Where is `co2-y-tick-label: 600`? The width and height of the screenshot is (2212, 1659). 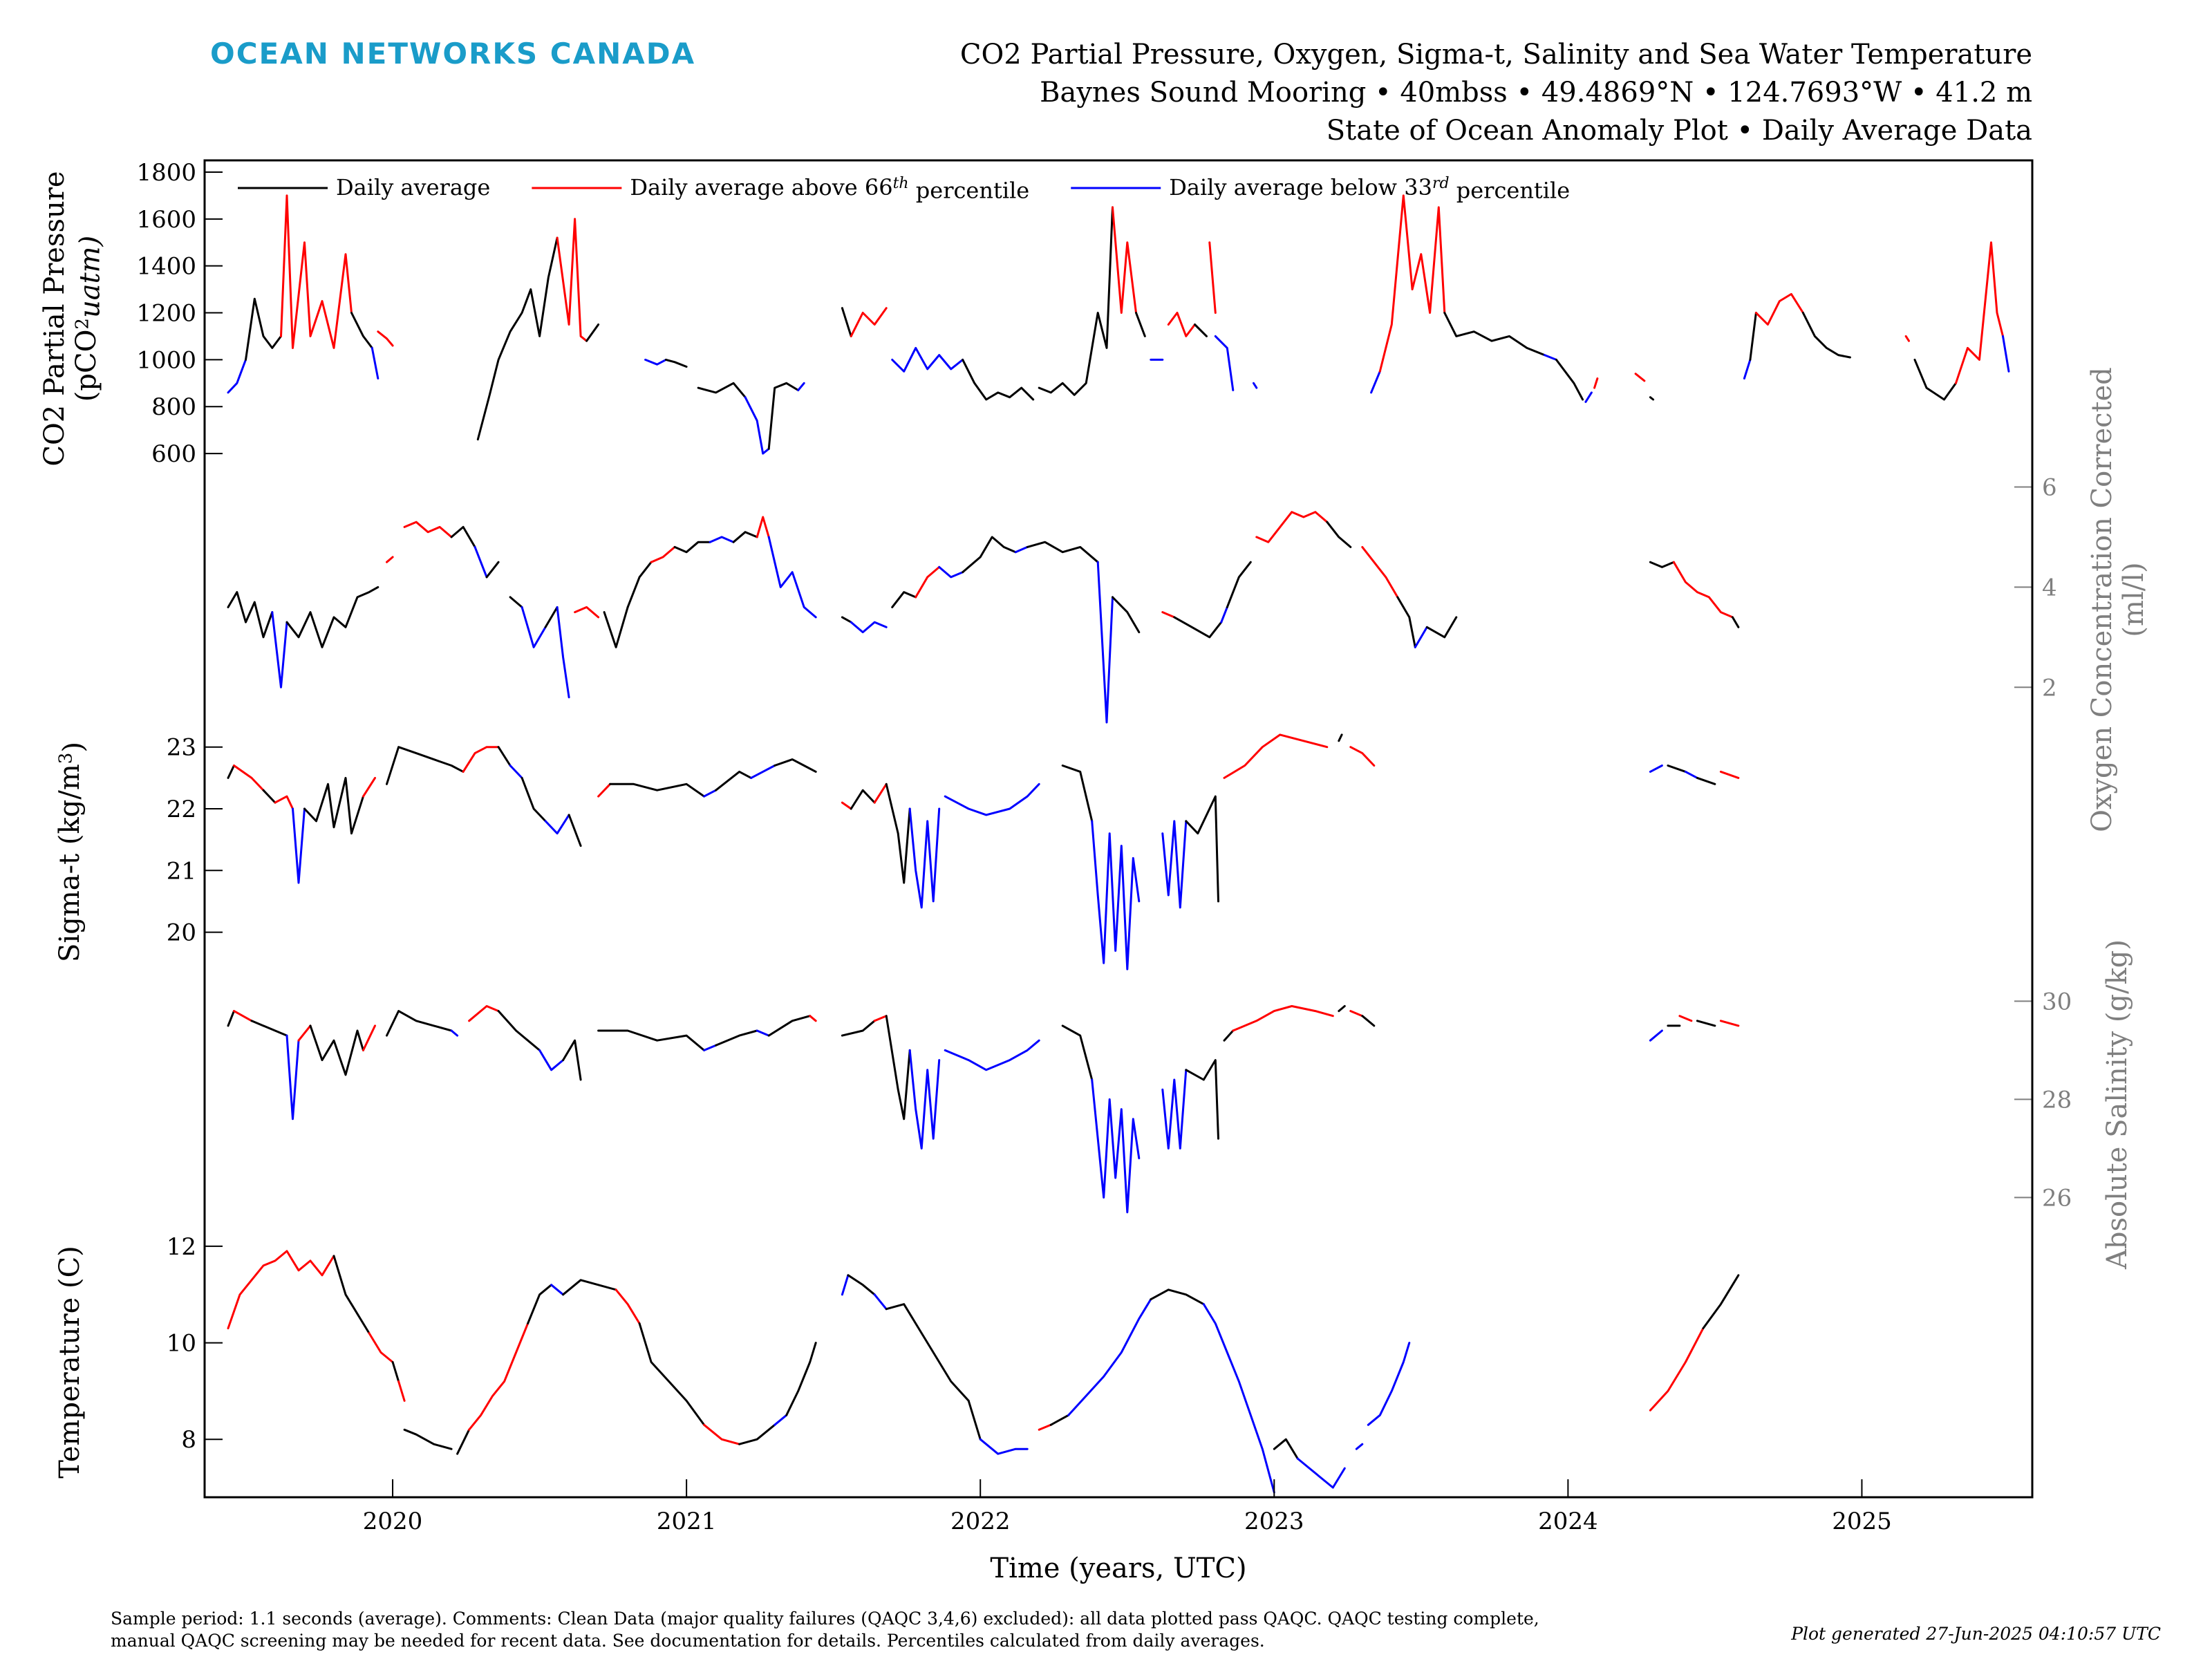
co2-y-tick-label: 600 is located at coordinates (174, 454).